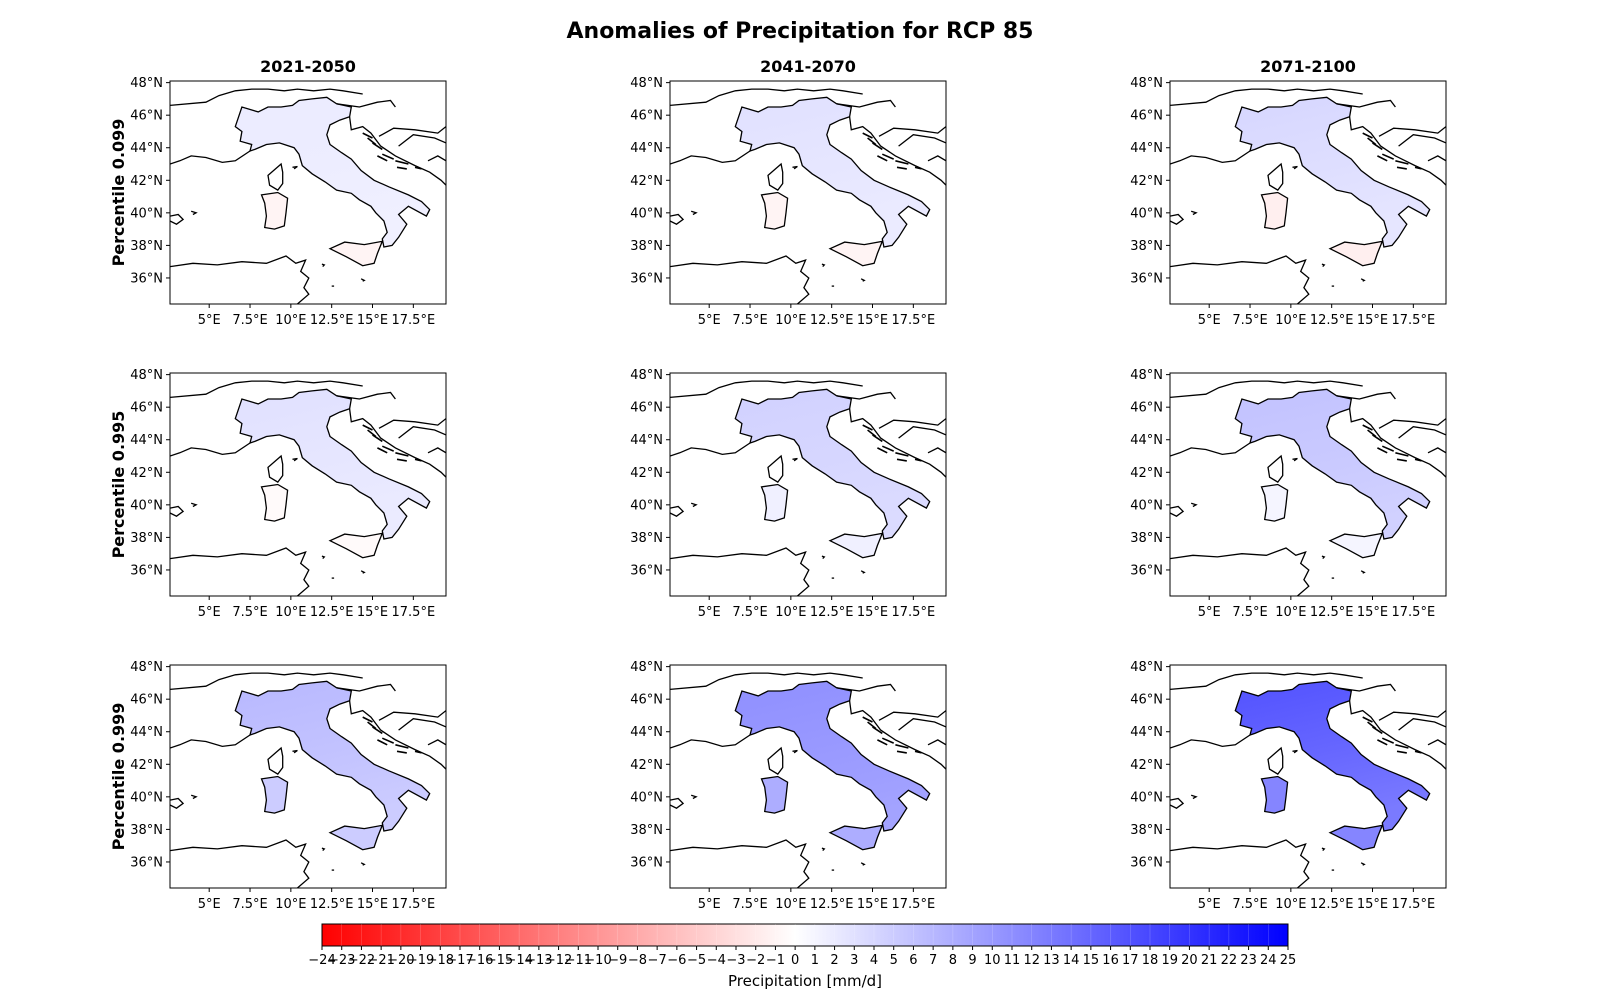 Image resolution: width=1600 pixels, height=1000 pixels. I want to click on colorbar-tick-label: −13, so click(538, 960).